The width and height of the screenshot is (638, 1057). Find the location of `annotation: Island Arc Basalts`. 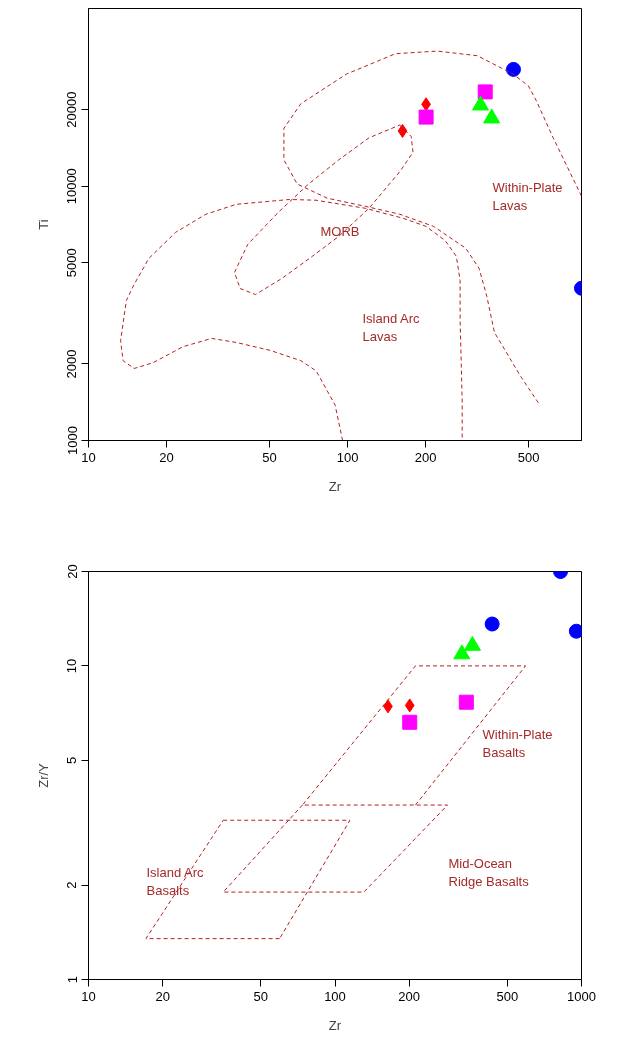

annotation: Island Arc Basalts is located at coordinates (175, 881).